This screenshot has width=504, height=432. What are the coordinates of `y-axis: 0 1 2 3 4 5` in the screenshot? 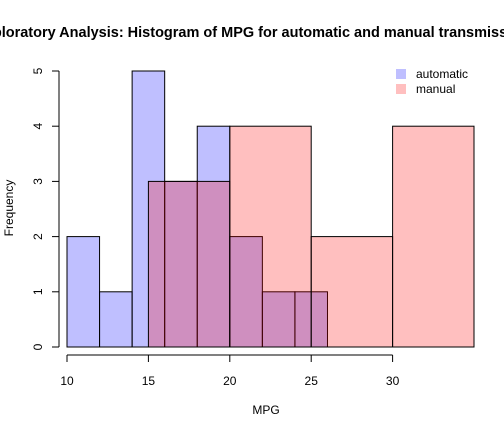 It's located at (45, 208).